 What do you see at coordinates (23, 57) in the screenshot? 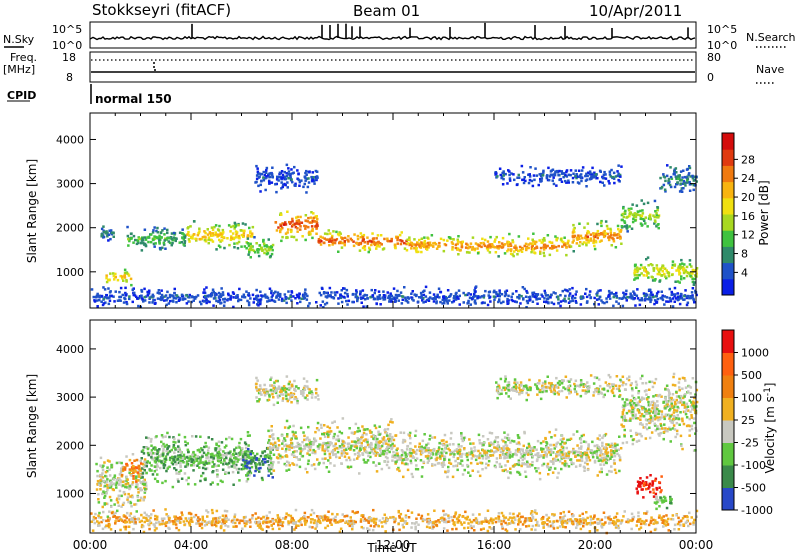
I see `freq-label: Freq.` at bounding box center [23, 57].